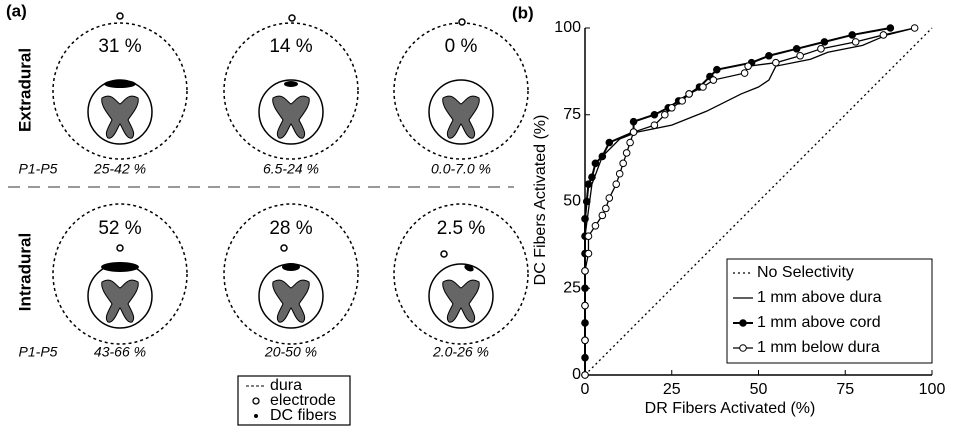  What do you see at coordinates (290, 352) in the screenshot?
I see `range: 20-50 %` at bounding box center [290, 352].